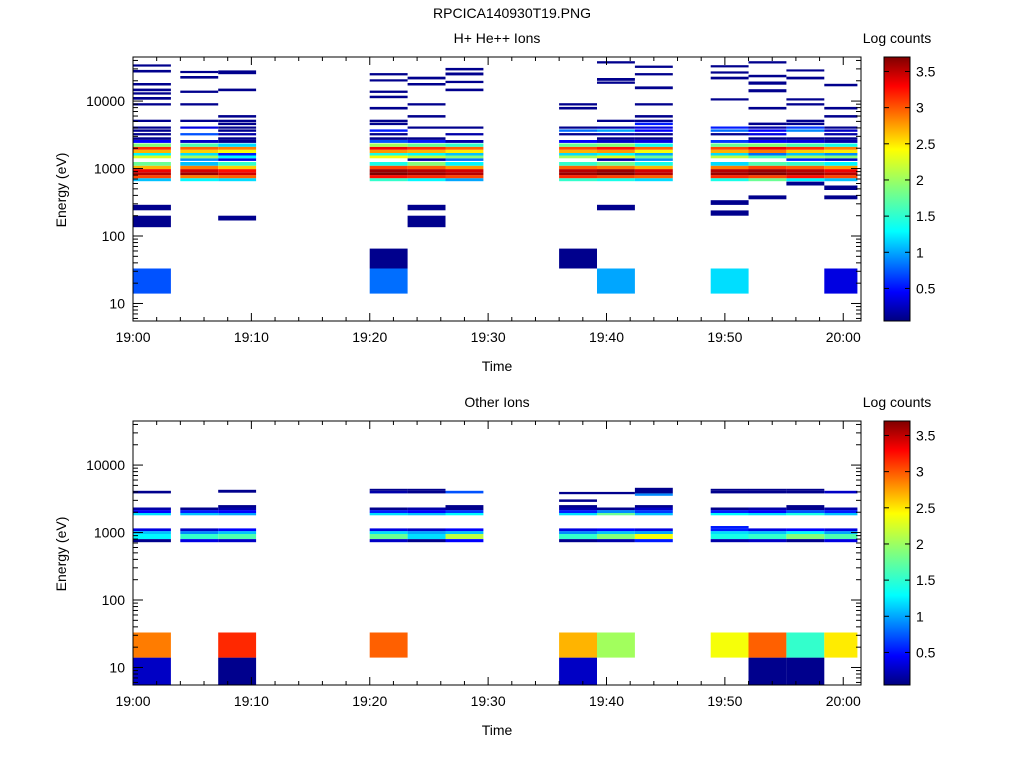 The height and width of the screenshot is (768, 1024). I want to click on y-tick-label: 10000, so click(105, 101).